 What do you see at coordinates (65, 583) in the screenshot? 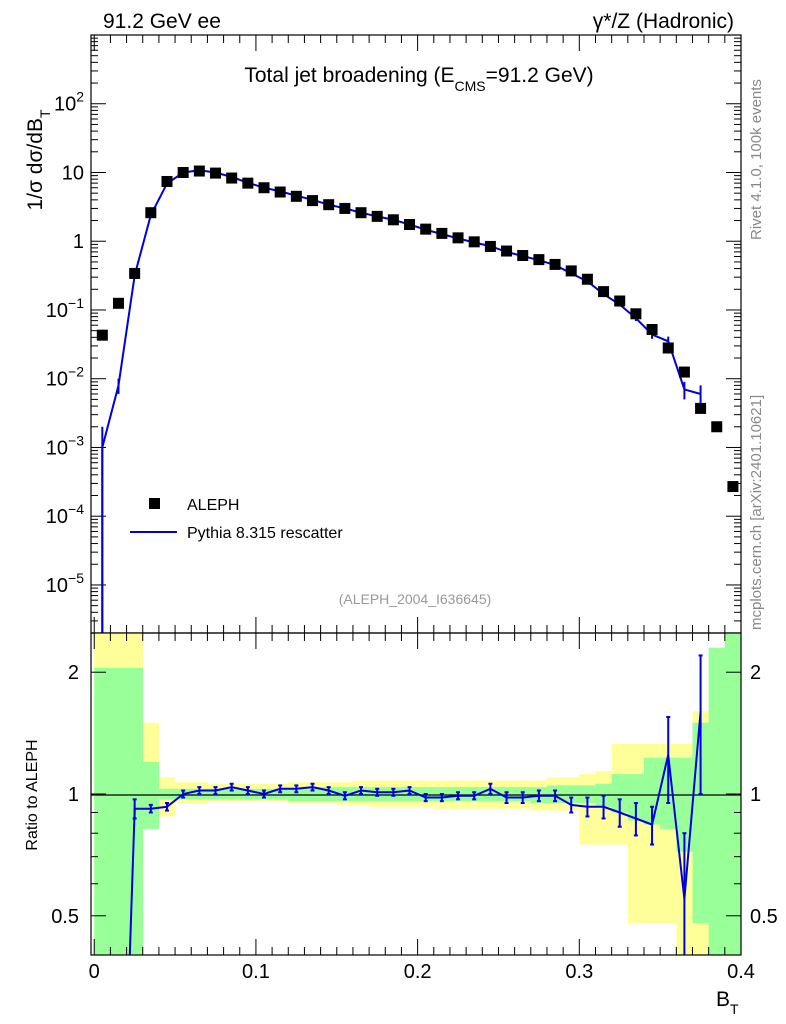
I see `main-y-tick-label: 10⁻⁵` at bounding box center [65, 583].